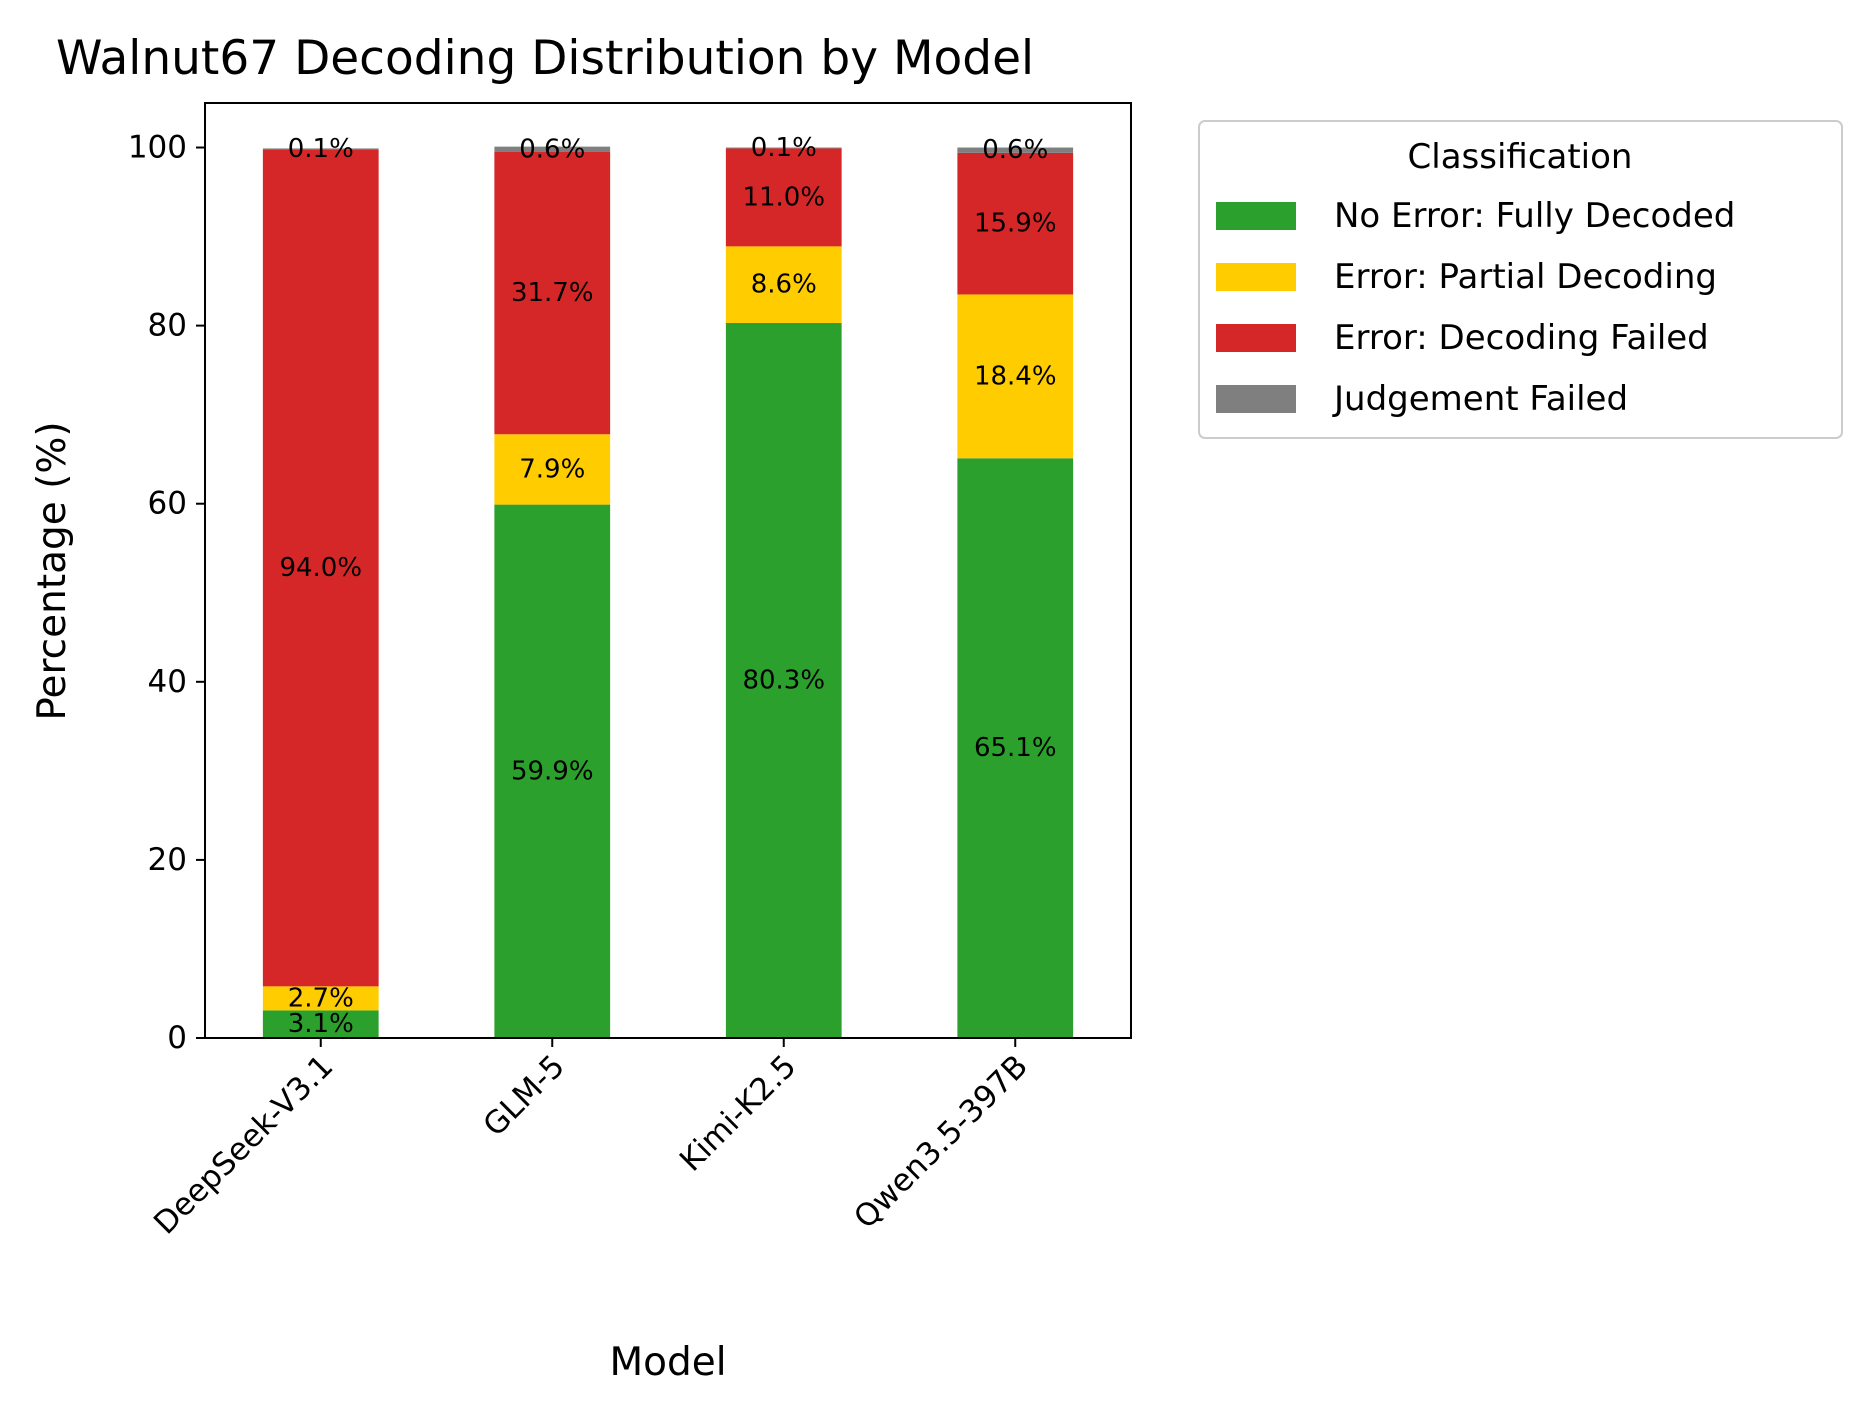 This screenshot has height=1417, width=1863. I want to click on data-label: 94.0%, so click(320, 568).